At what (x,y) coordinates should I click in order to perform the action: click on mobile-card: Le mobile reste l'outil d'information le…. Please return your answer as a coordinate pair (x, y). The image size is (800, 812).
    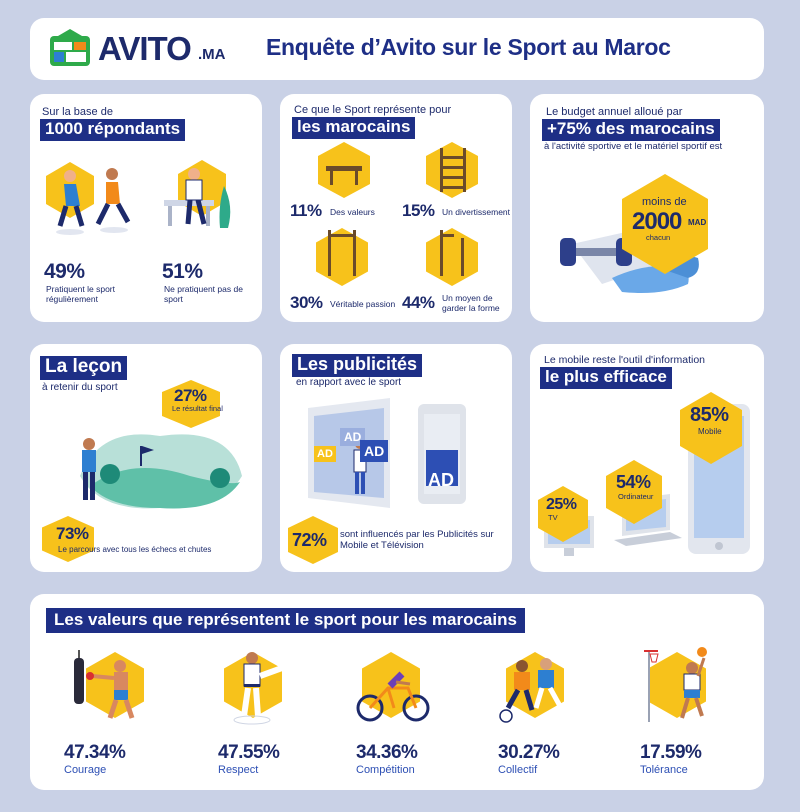
    Looking at the image, I should click on (647, 458).